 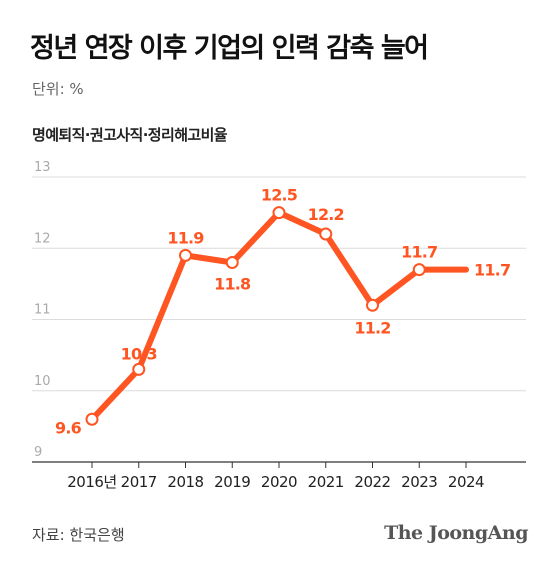 What do you see at coordinates (91, 482) in the screenshot?
I see `x-tick-label: 2016년` at bounding box center [91, 482].